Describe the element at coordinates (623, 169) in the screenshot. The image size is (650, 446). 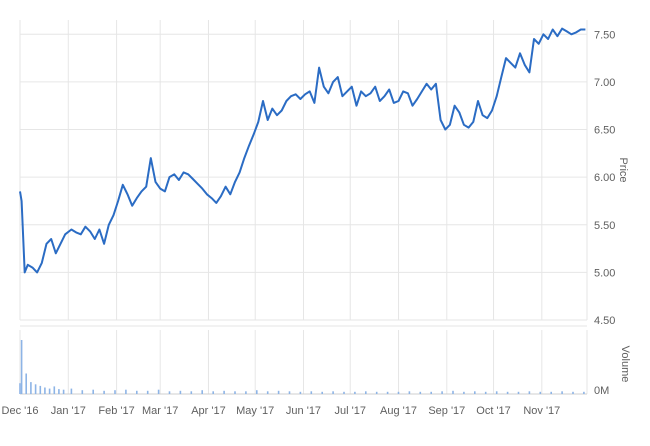
I see `price-axis-title: Price` at that location.